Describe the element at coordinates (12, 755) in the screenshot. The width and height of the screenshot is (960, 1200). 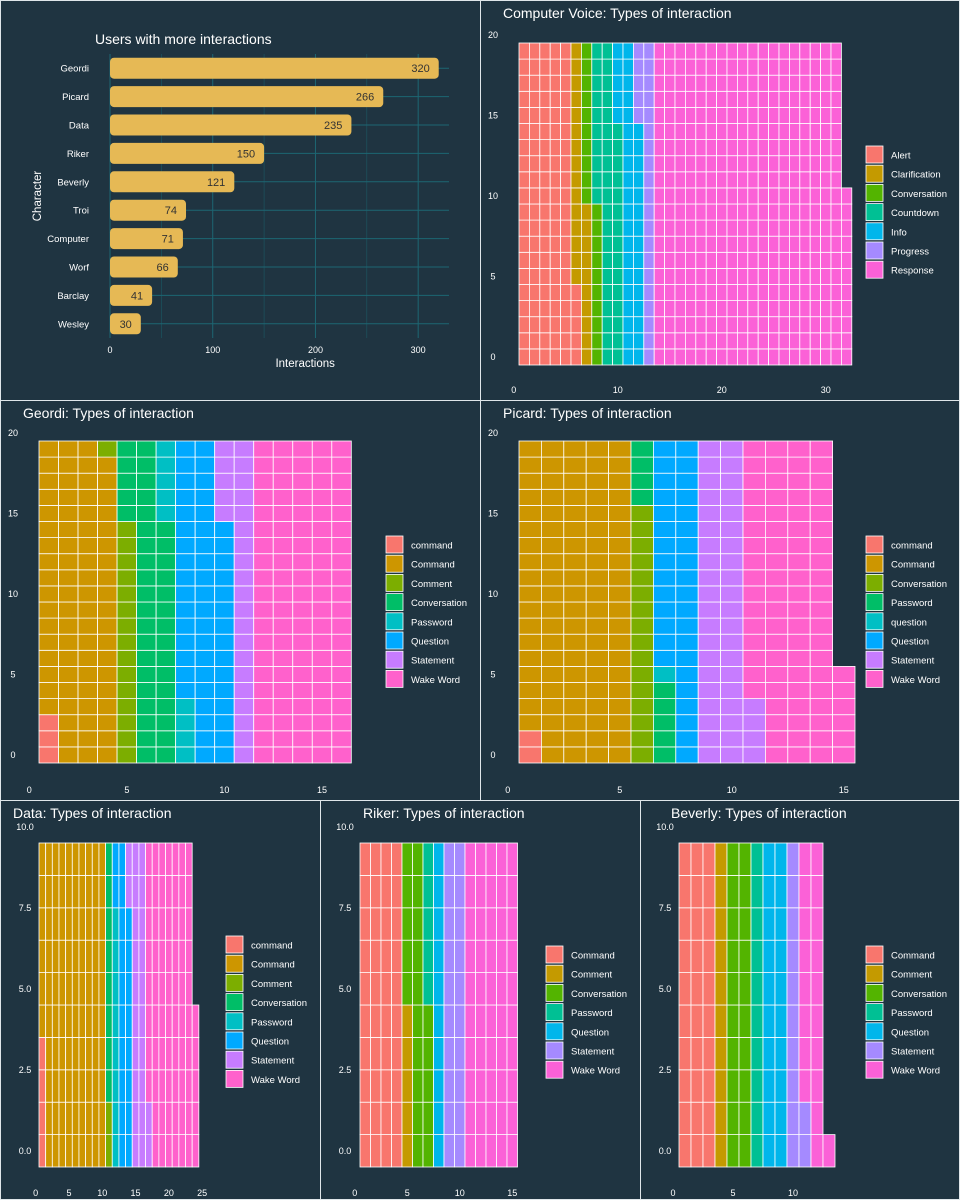
I see `y-tick-label: 0` at that location.